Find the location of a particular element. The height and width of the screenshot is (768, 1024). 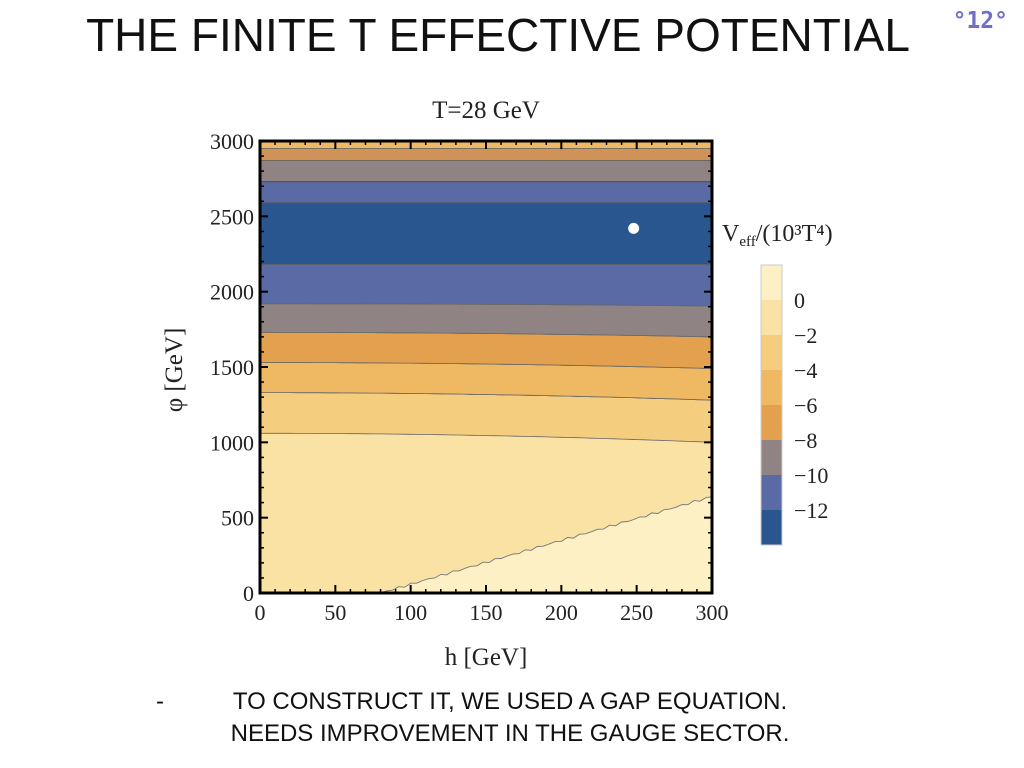

colorbar-tick-label: −4 is located at coordinates (805, 370).